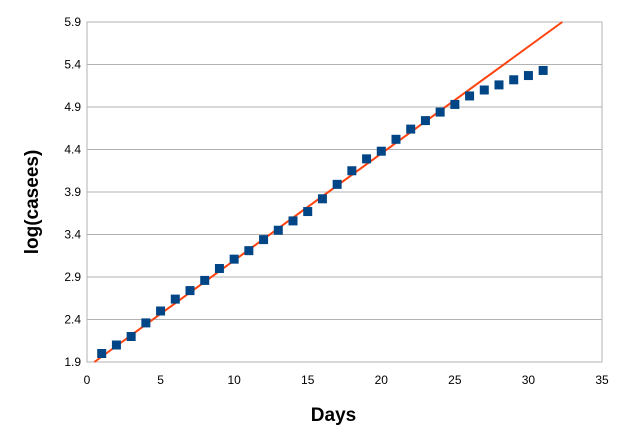 Image resolution: width=619 pixels, height=438 pixels. Describe the element at coordinates (602, 380) in the screenshot. I see `x-tick-label: 35` at that location.